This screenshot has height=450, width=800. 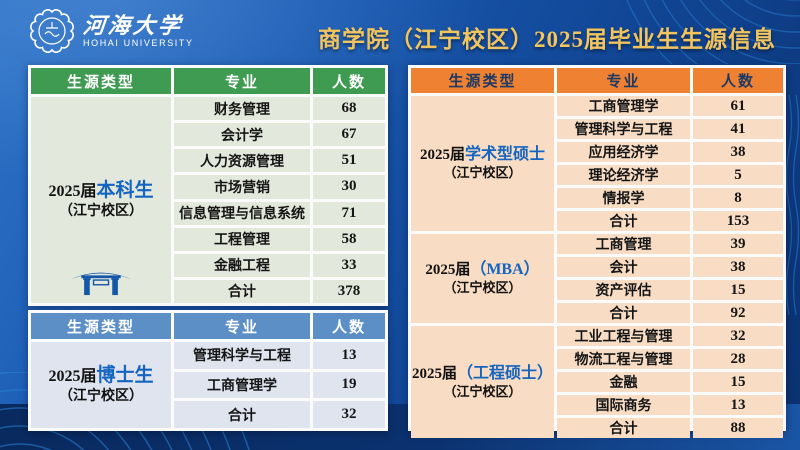 What do you see at coordinates (349, 161) in the screenshot?
I see `count-cell: 51` at bounding box center [349, 161].